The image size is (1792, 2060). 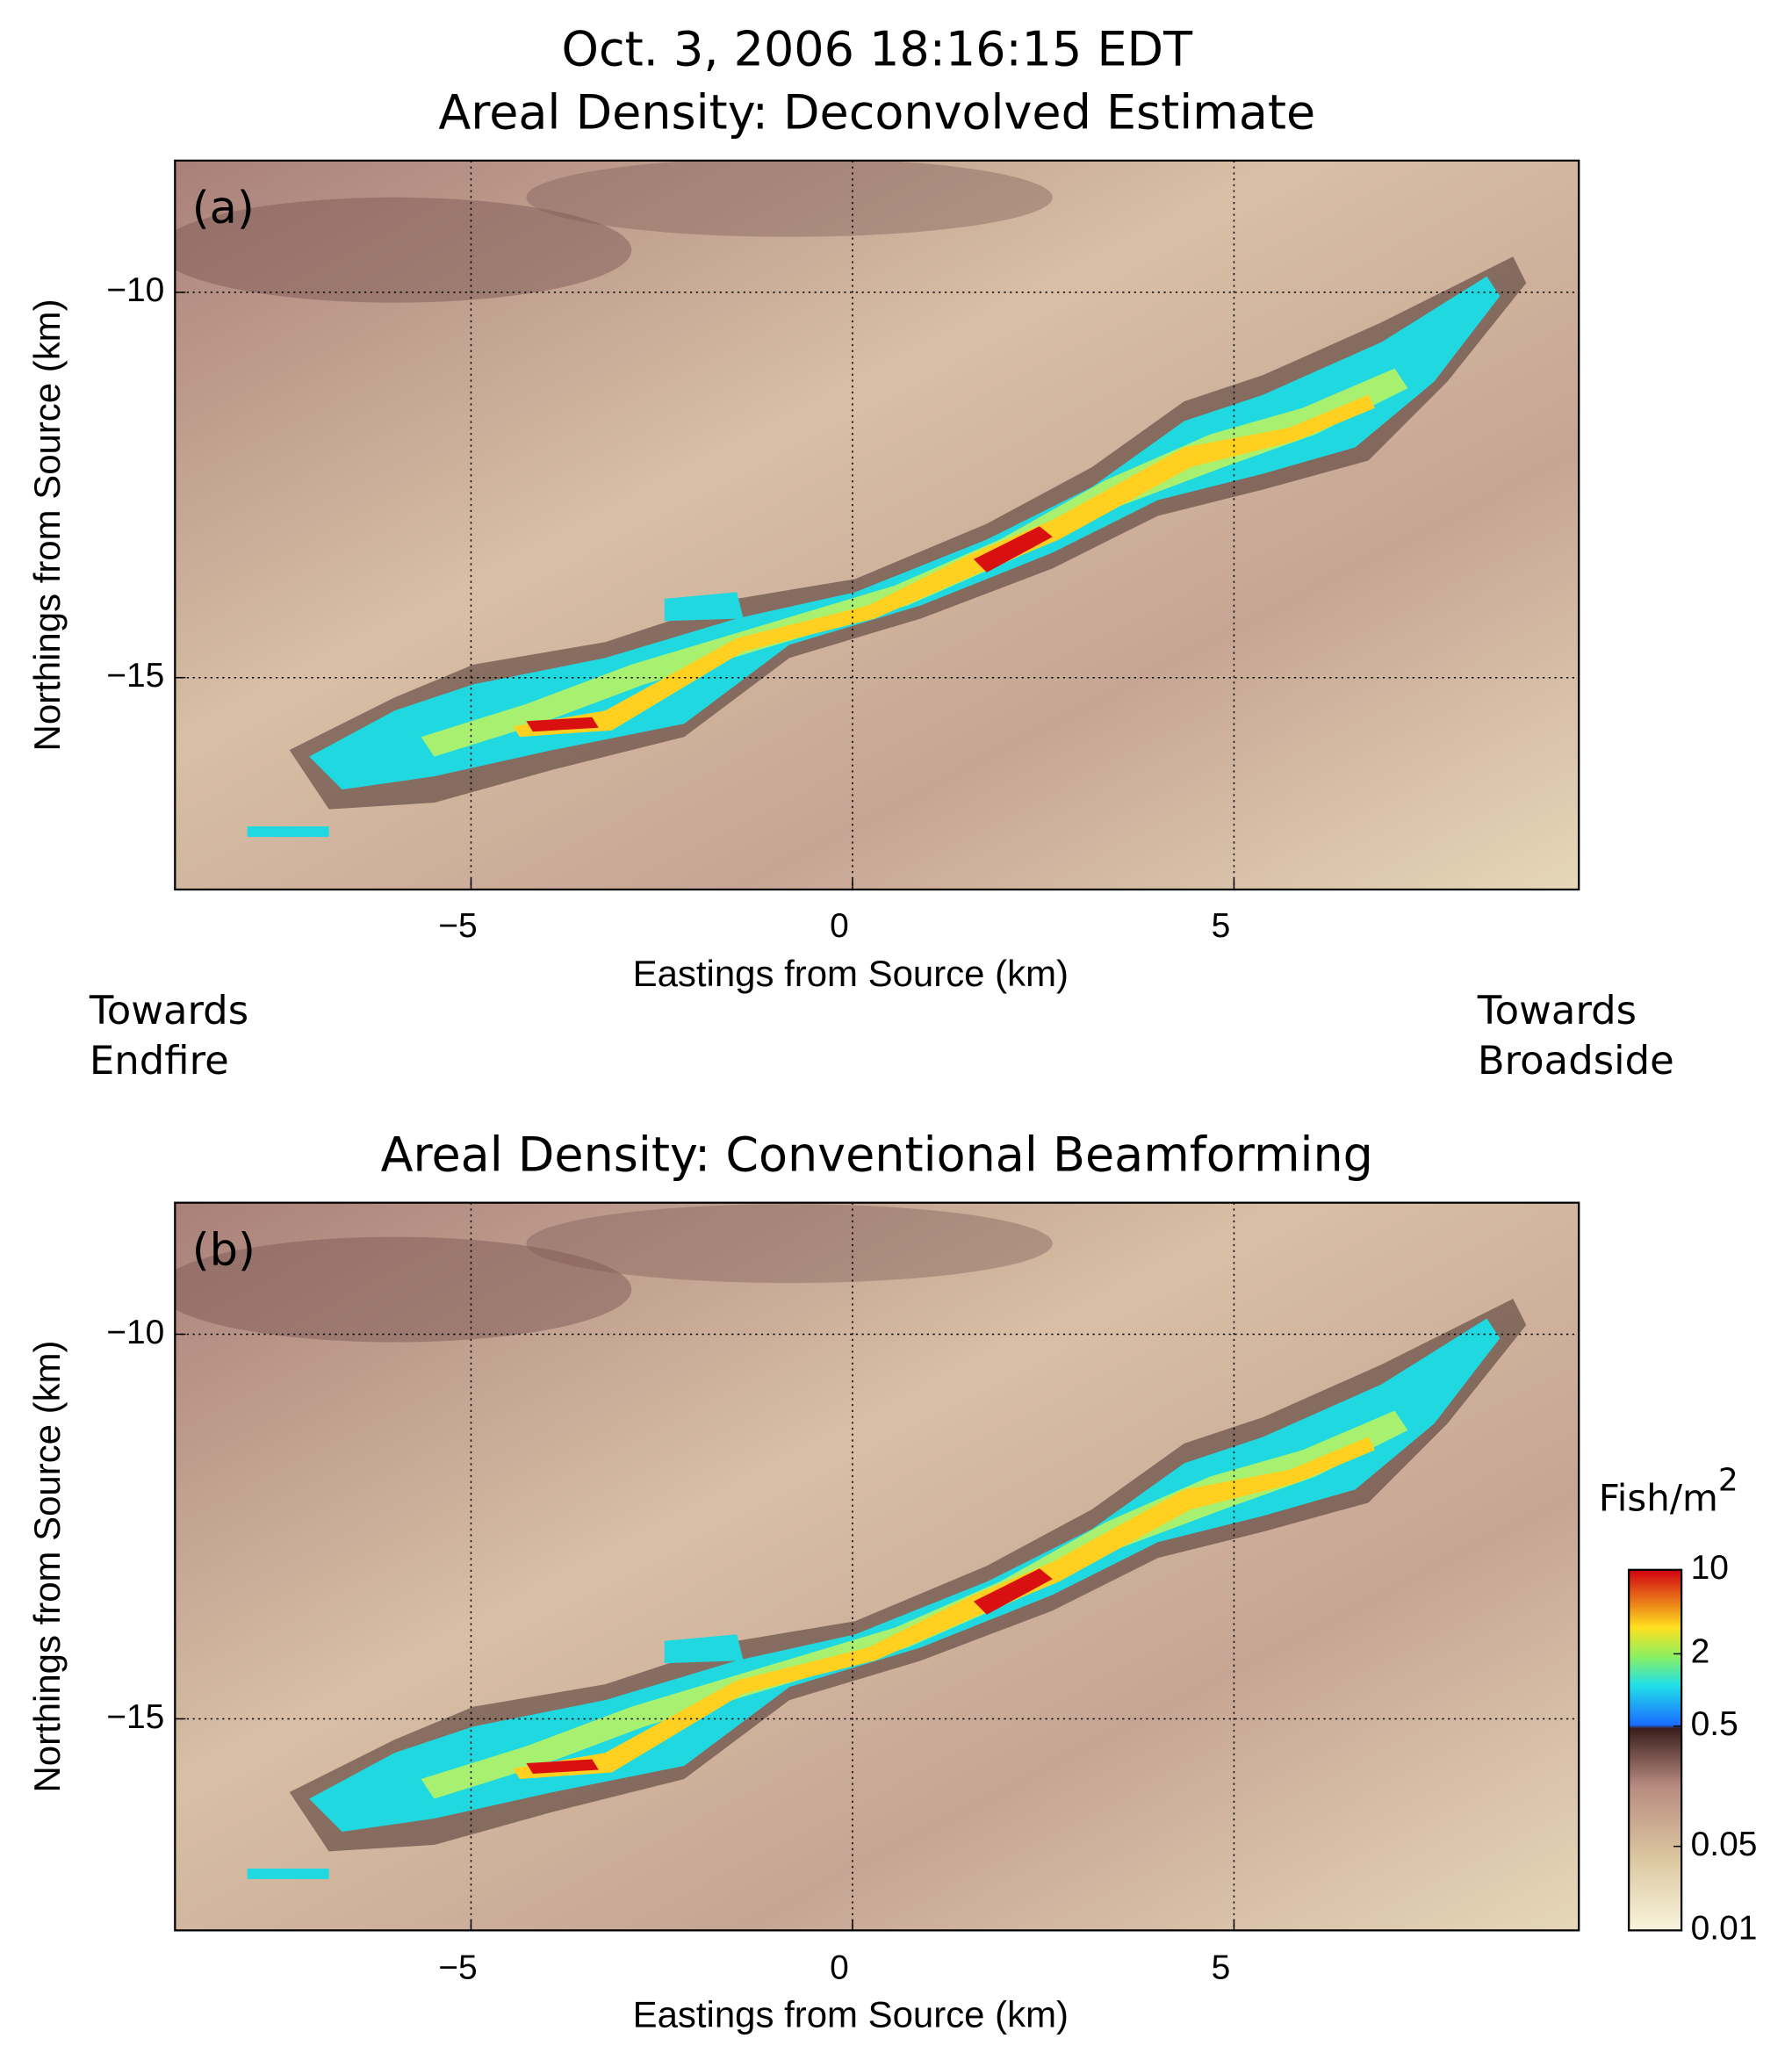 What do you see at coordinates (1576, 1060) in the screenshot?
I see `annotation: Broadside` at bounding box center [1576, 1060].